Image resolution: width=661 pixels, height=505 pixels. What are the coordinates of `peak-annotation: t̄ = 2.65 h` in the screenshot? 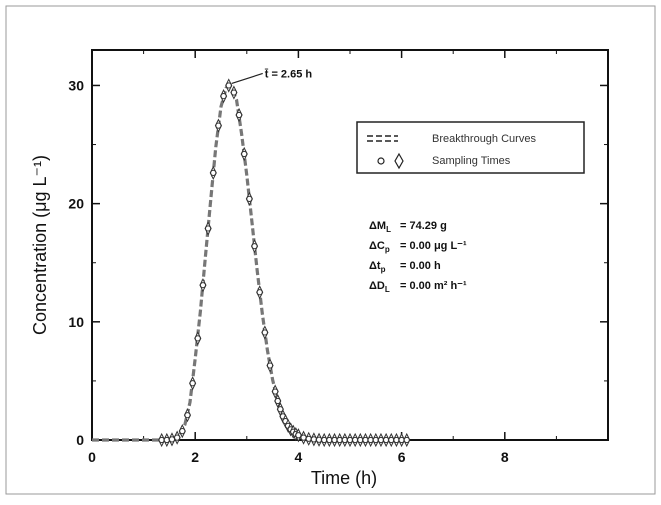 It's located at (272, 76).